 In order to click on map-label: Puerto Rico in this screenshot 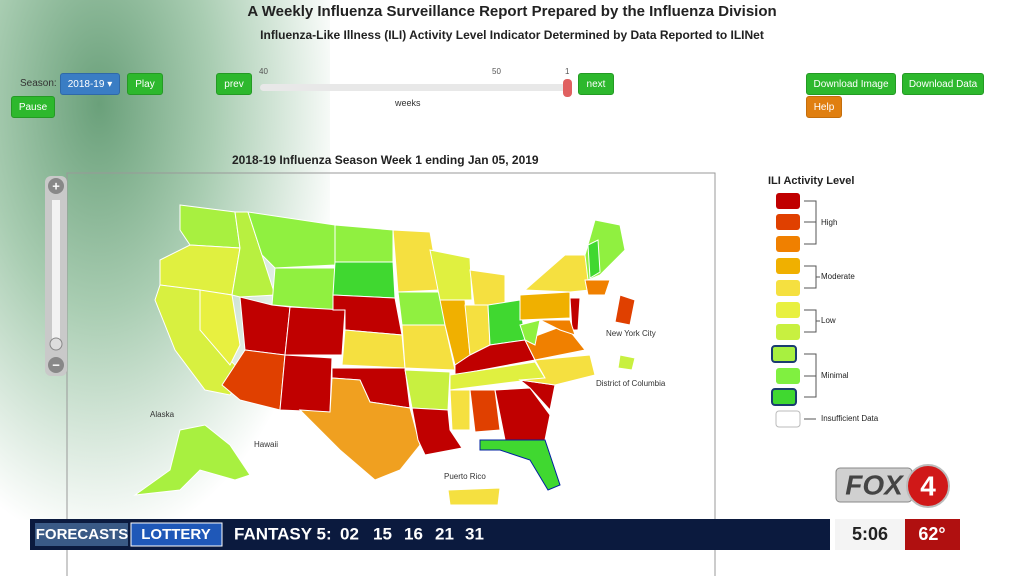, I will do `click(465, 476)`.